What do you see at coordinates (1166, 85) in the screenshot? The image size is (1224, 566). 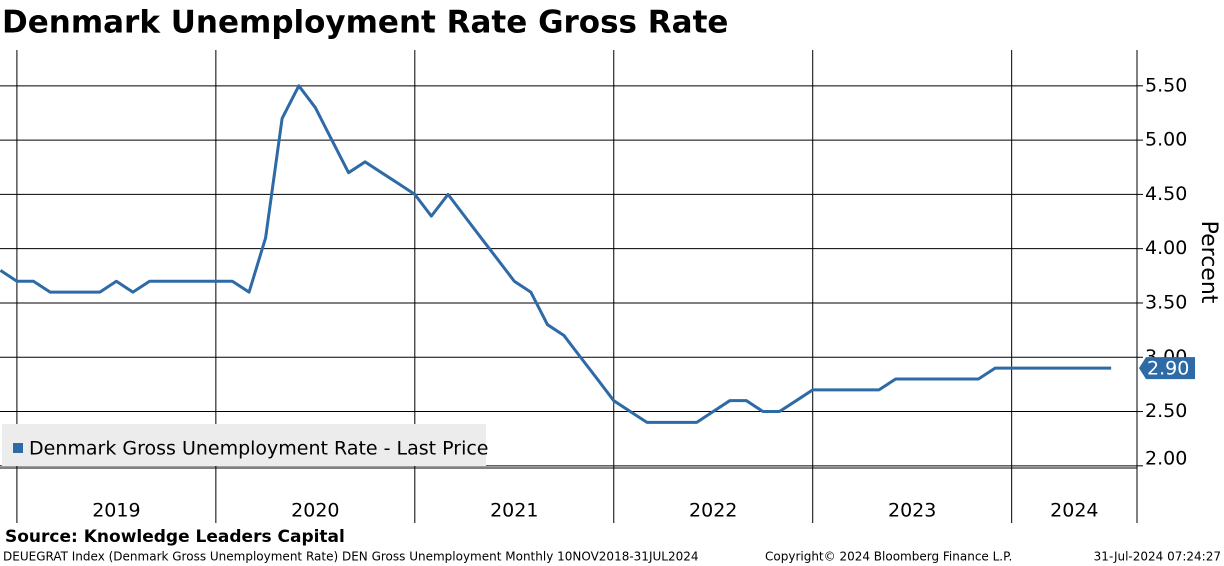 I see `y-tick-label: 5.50` at bounding box center [1166, 85].